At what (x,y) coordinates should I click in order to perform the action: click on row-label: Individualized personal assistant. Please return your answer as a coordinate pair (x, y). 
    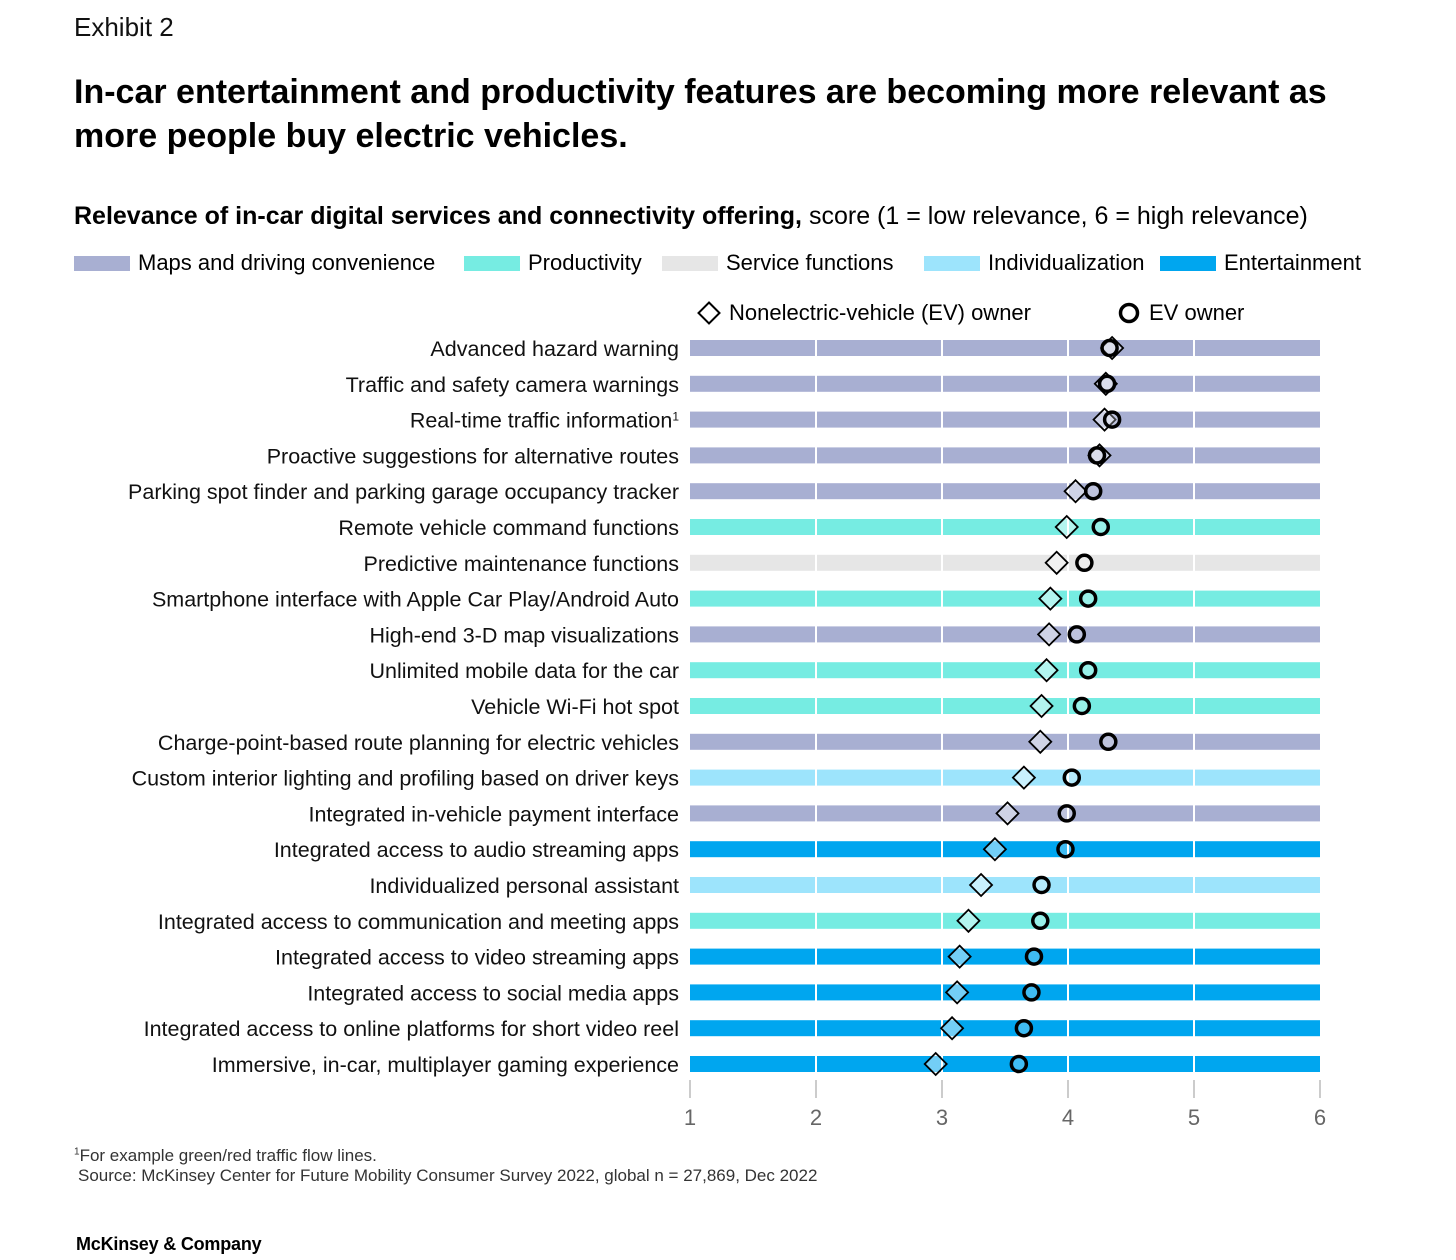
    Looking at the image, I should click on (524, 886).